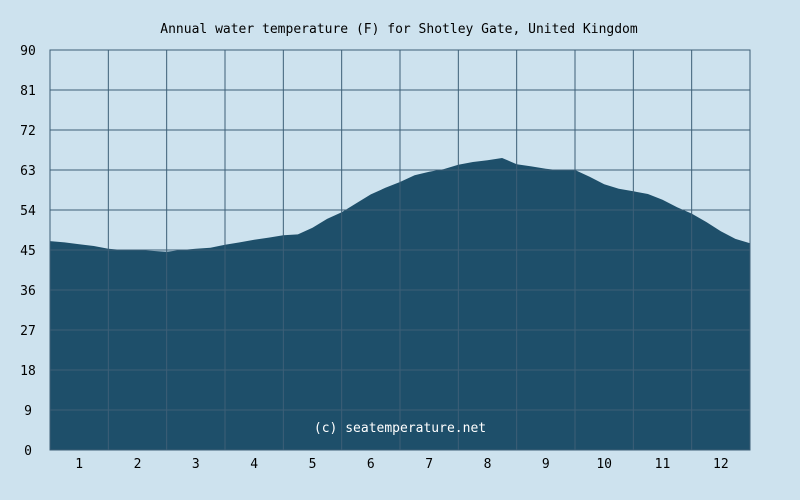  Describe the element at coordinates (196, 464) in the screenshot. I see `x-tick-label: 3` at that location.